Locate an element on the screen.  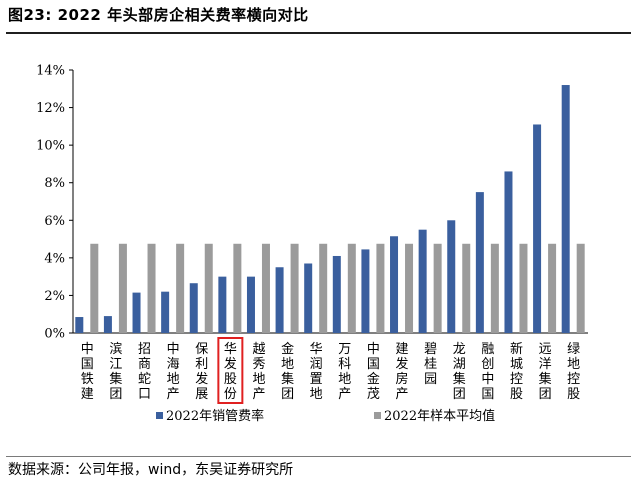
x-category-label: 新城控股 is located at coordinates (516, 371).